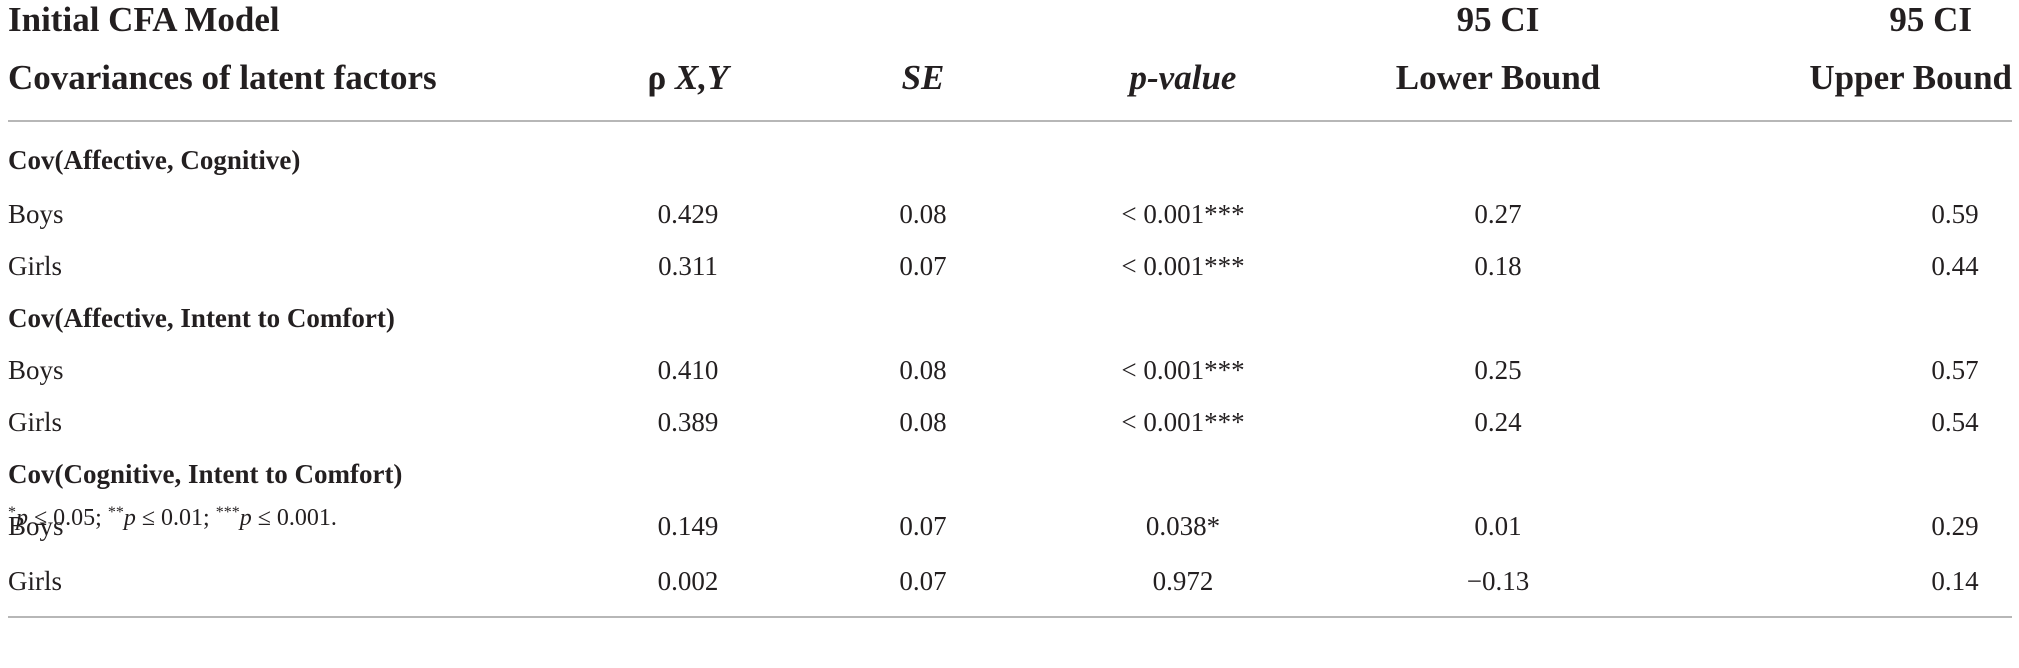 This screenshot has width=2019, height=668. What do you see at coordinates (68, 518) in the screenshot?
I see `footnote-text-1: ≤ 0.05;` at bounding box center [68, 518].